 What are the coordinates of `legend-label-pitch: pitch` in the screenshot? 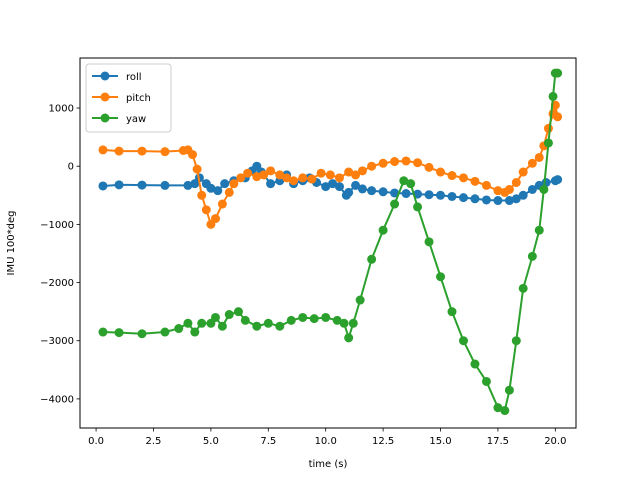 It's located at (138, 98).